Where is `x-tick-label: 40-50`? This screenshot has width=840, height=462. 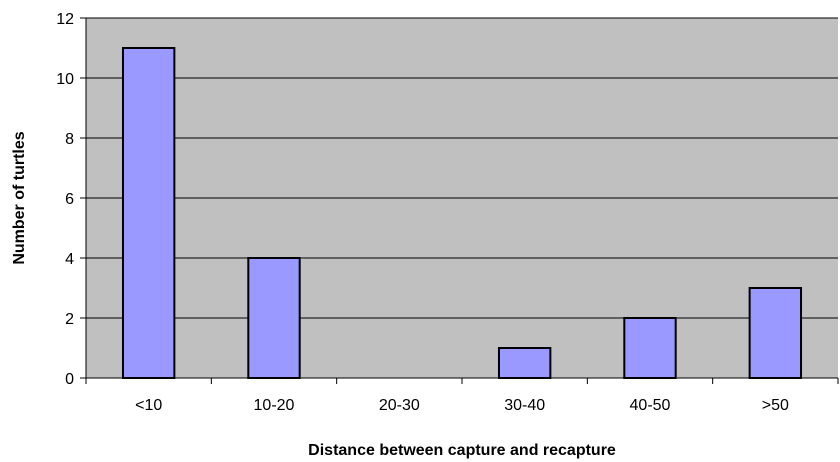
x-tick-label: 40-50 is located at coordinates (650, 405).